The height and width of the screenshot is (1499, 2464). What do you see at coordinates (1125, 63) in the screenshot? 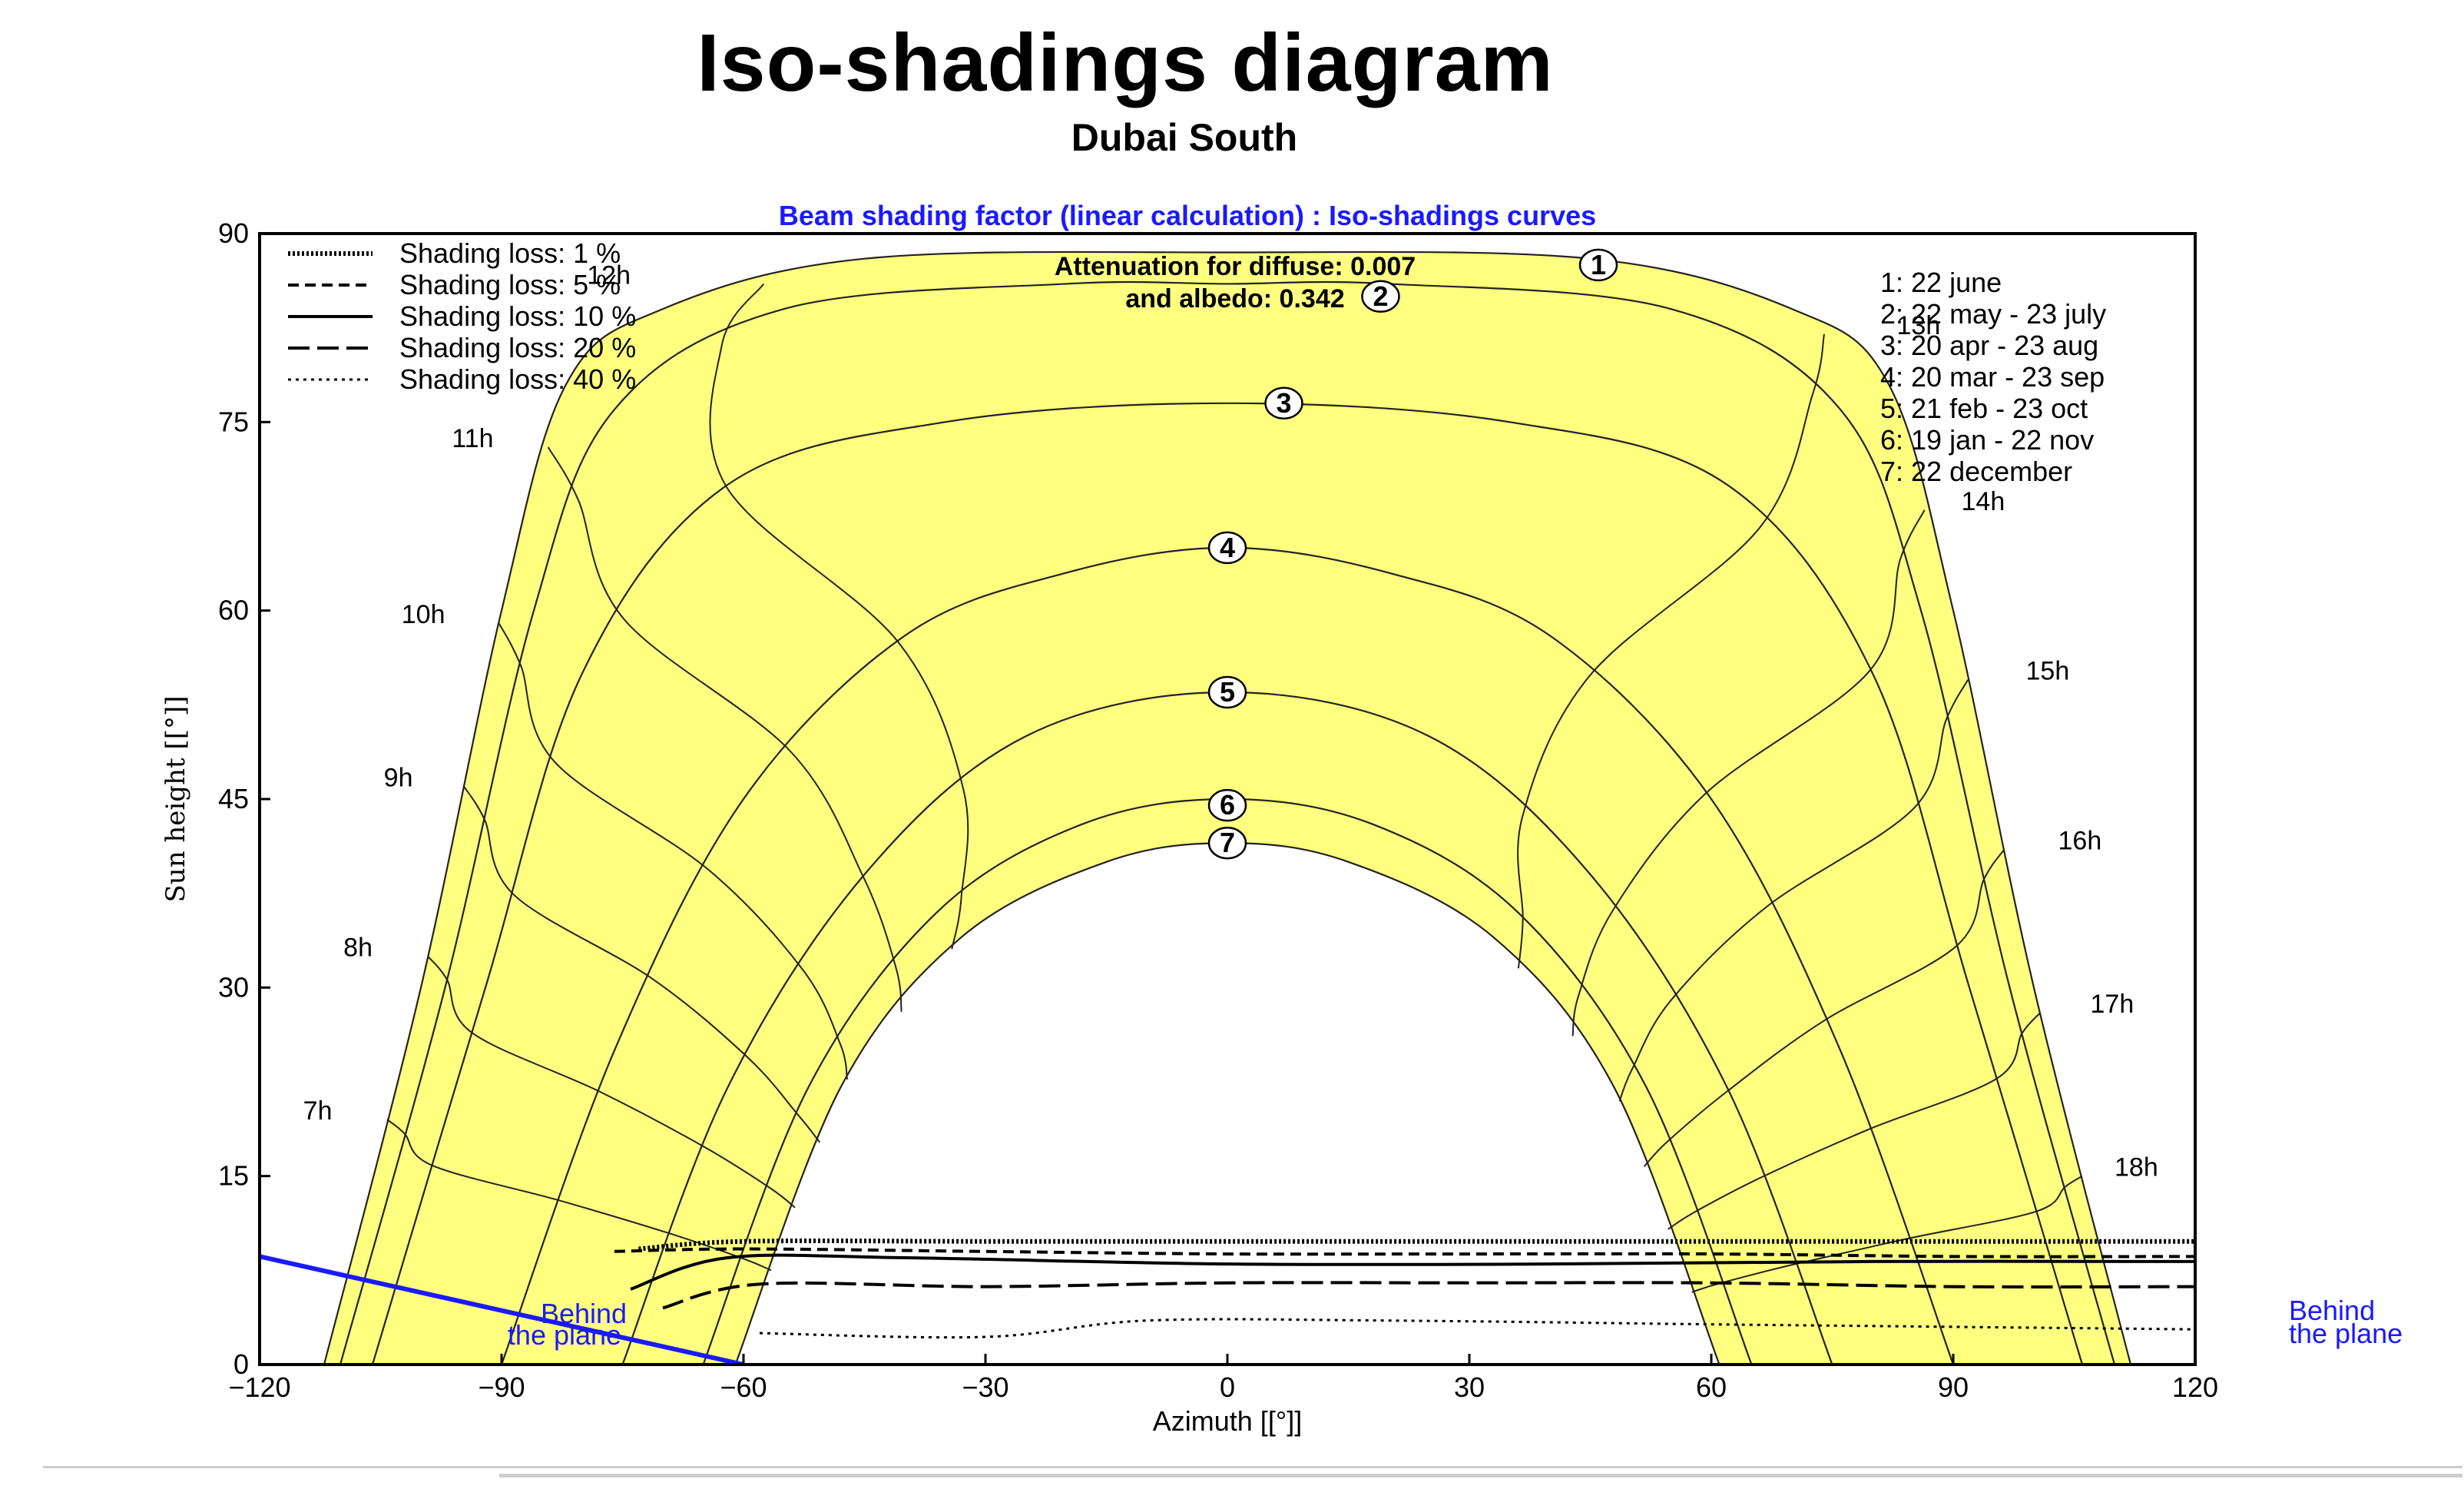
I see `page-title: Iso-shadings diagram` at bounding box center [1125, 63].